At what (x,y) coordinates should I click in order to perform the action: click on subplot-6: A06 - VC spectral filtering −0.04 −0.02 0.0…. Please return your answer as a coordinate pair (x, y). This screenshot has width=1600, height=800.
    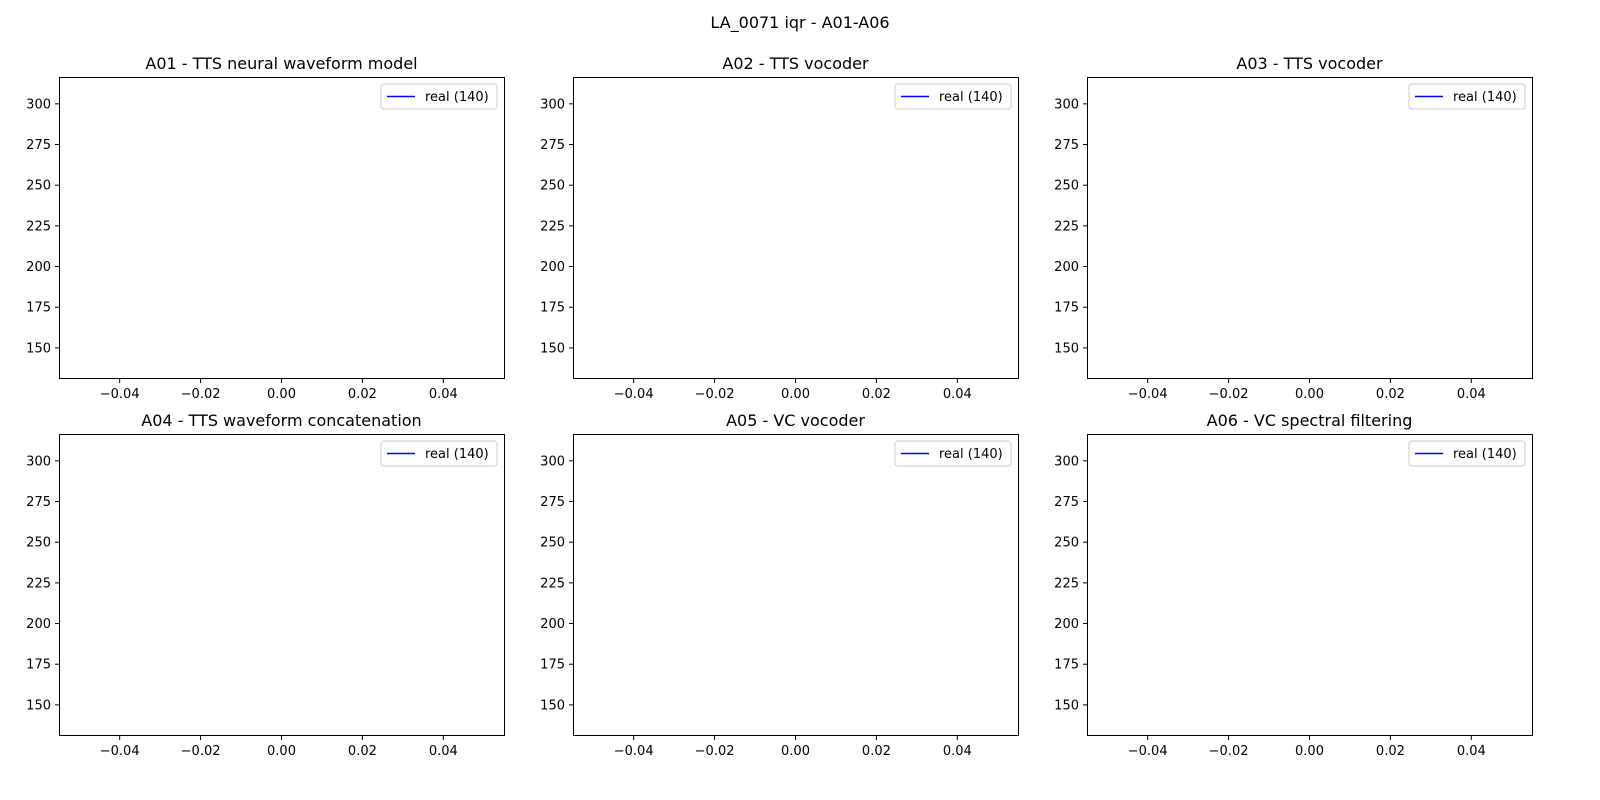
    Looking at the image, I should click on (1293, 585).